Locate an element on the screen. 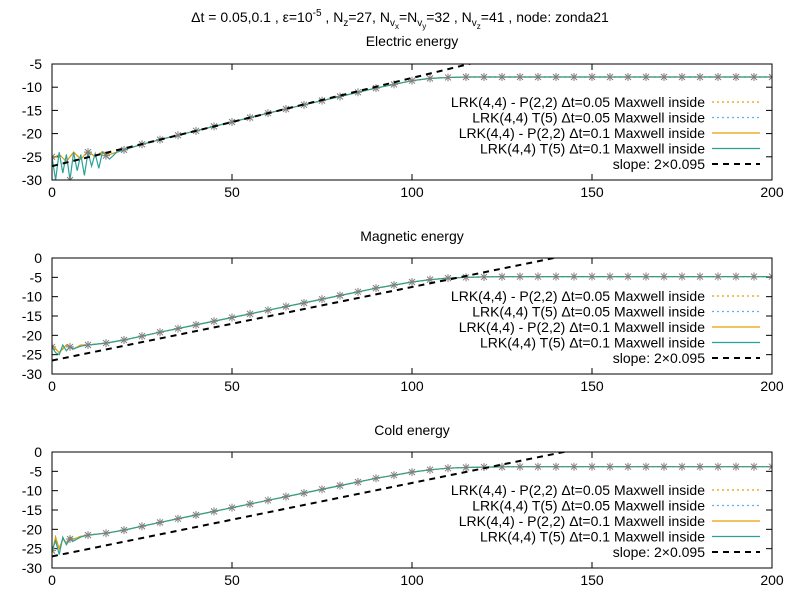 This screenshot has width=800, height=605. x-tick-label: 200 is located at coordinates (772, 192).